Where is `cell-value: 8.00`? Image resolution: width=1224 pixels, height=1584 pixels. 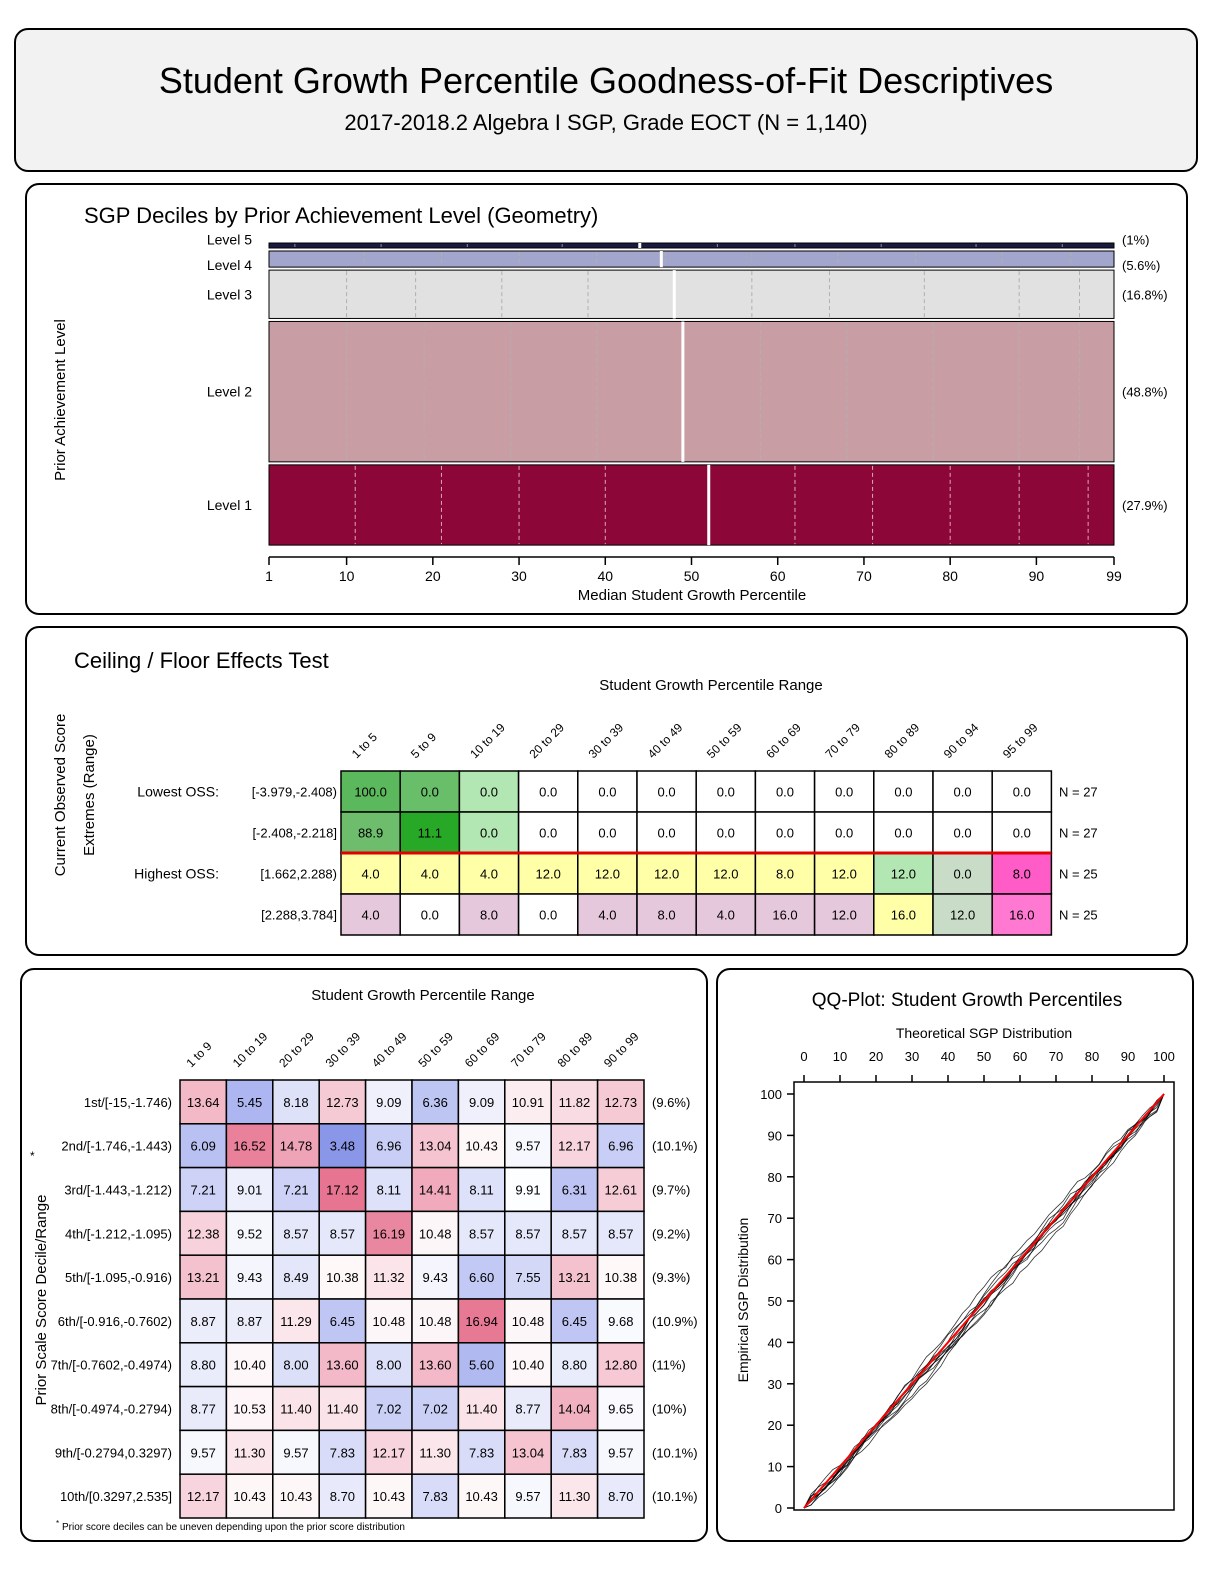
cell-value: 8.00 is located at coordinates (295, 1365).